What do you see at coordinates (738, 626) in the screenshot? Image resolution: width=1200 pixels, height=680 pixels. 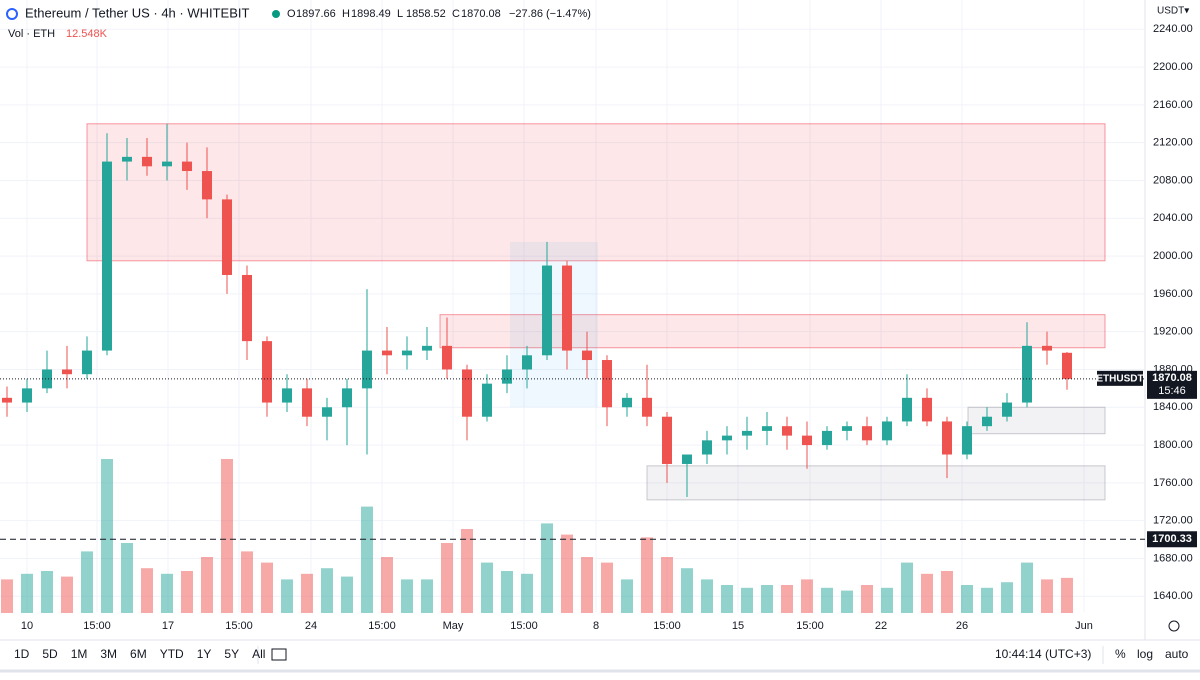 I see `x-tick-label: 15` at bounding box center [738, 626].